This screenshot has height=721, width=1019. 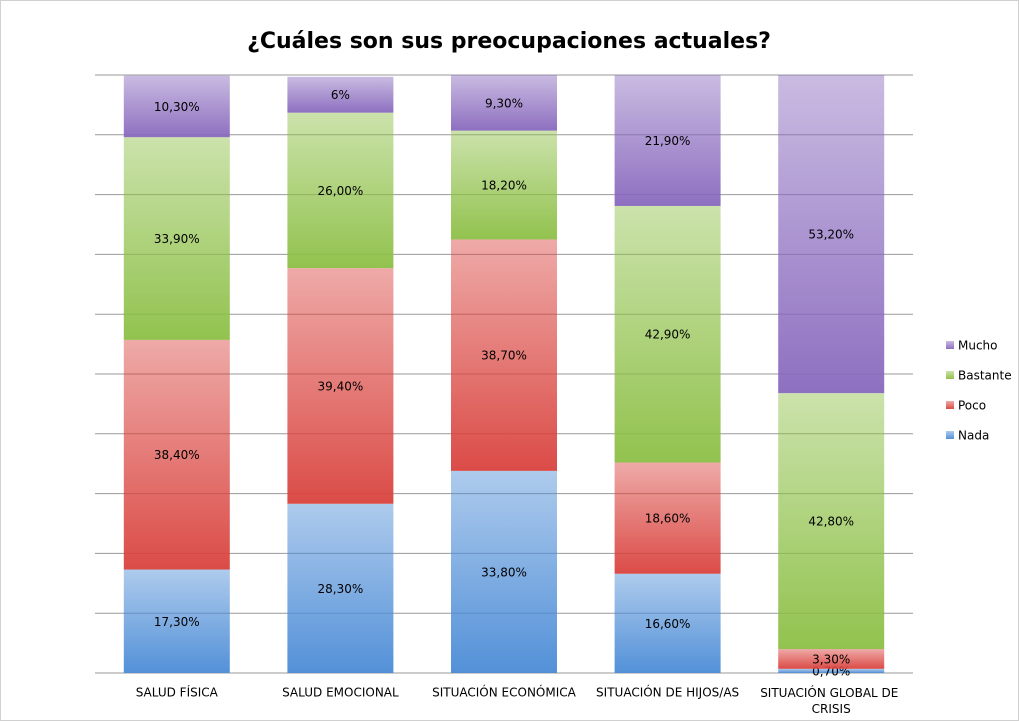 I want to click on data-label: 42,90%, so click(x=668, y=335).